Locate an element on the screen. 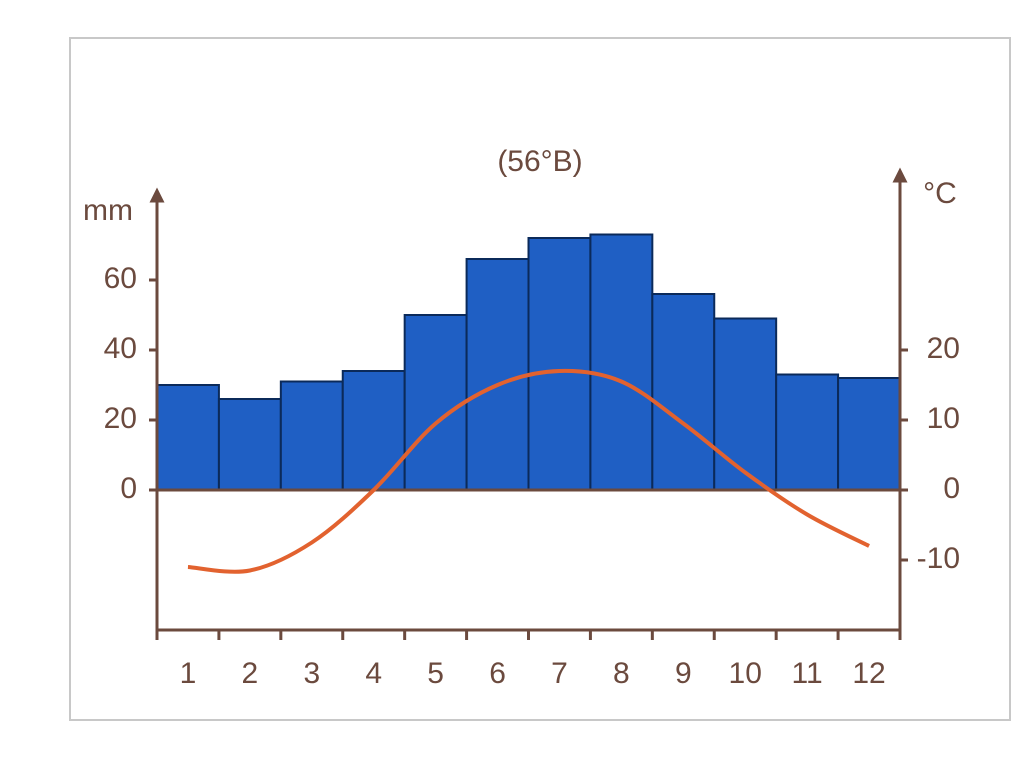 This screenshot has width=1024, height=760. x-tick-label: 9 is located at coordinates (683, 673).